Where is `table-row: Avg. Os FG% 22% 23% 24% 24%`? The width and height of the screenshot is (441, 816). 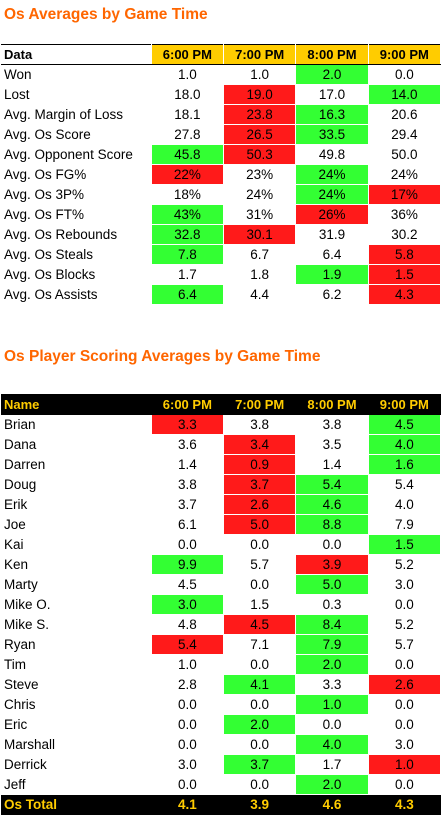 table-row: Avg. Os FG% 22% 23% 24% 24% is located at coordinates (221, 174).